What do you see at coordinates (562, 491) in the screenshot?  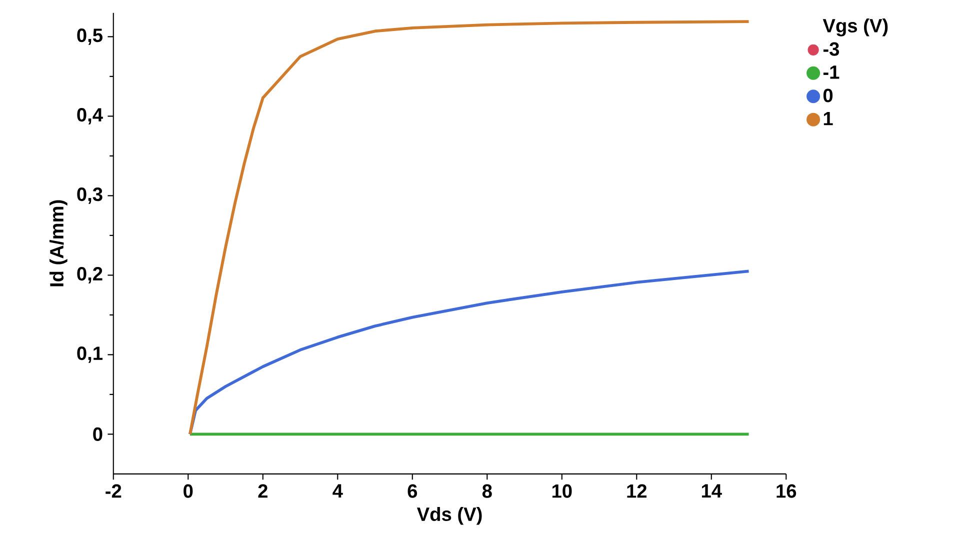 I see `x-tick-label: 10` at bounding box center [562, 491].